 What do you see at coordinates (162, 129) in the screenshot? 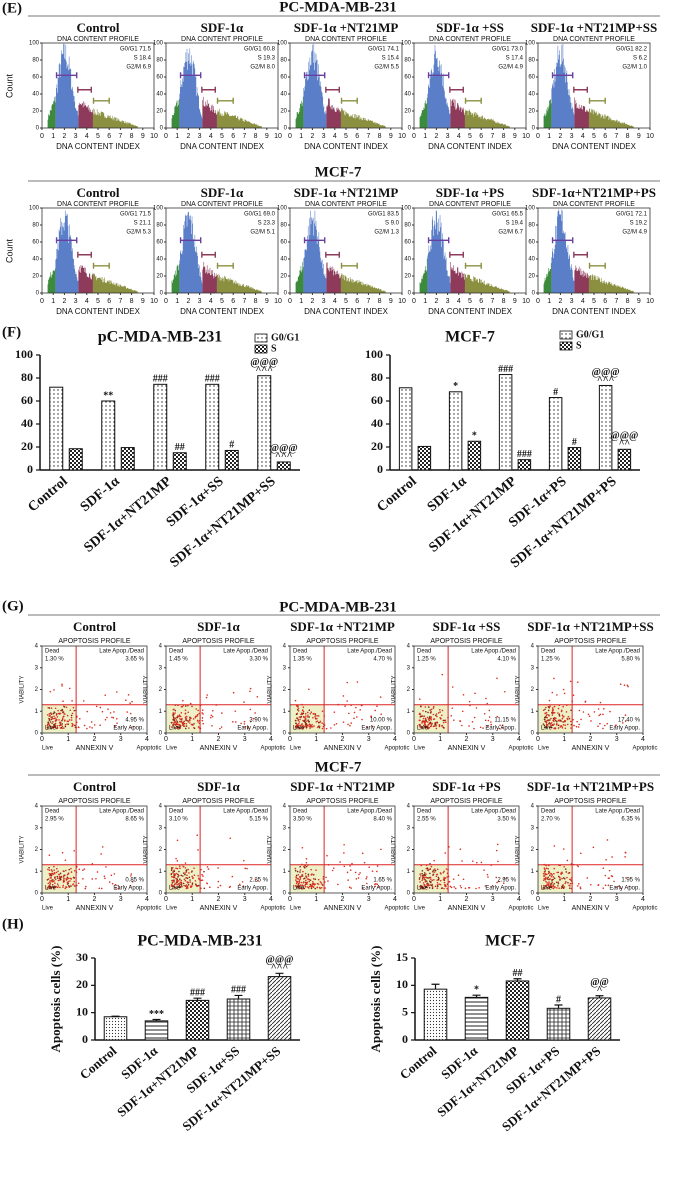
I see `y-tick-label: 0` at bounding box center [162, 129].